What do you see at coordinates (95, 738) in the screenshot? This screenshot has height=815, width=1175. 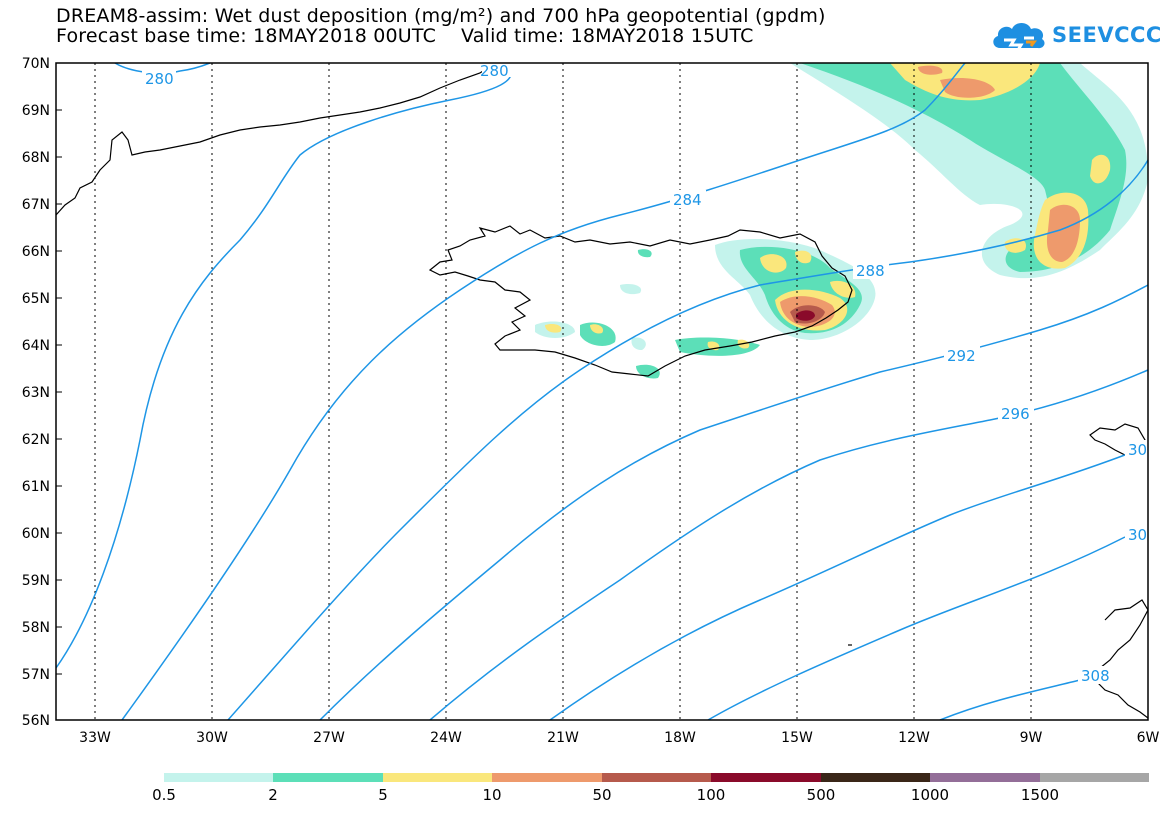 I see `lon-label: 33W` at bounding box center [95, 738].